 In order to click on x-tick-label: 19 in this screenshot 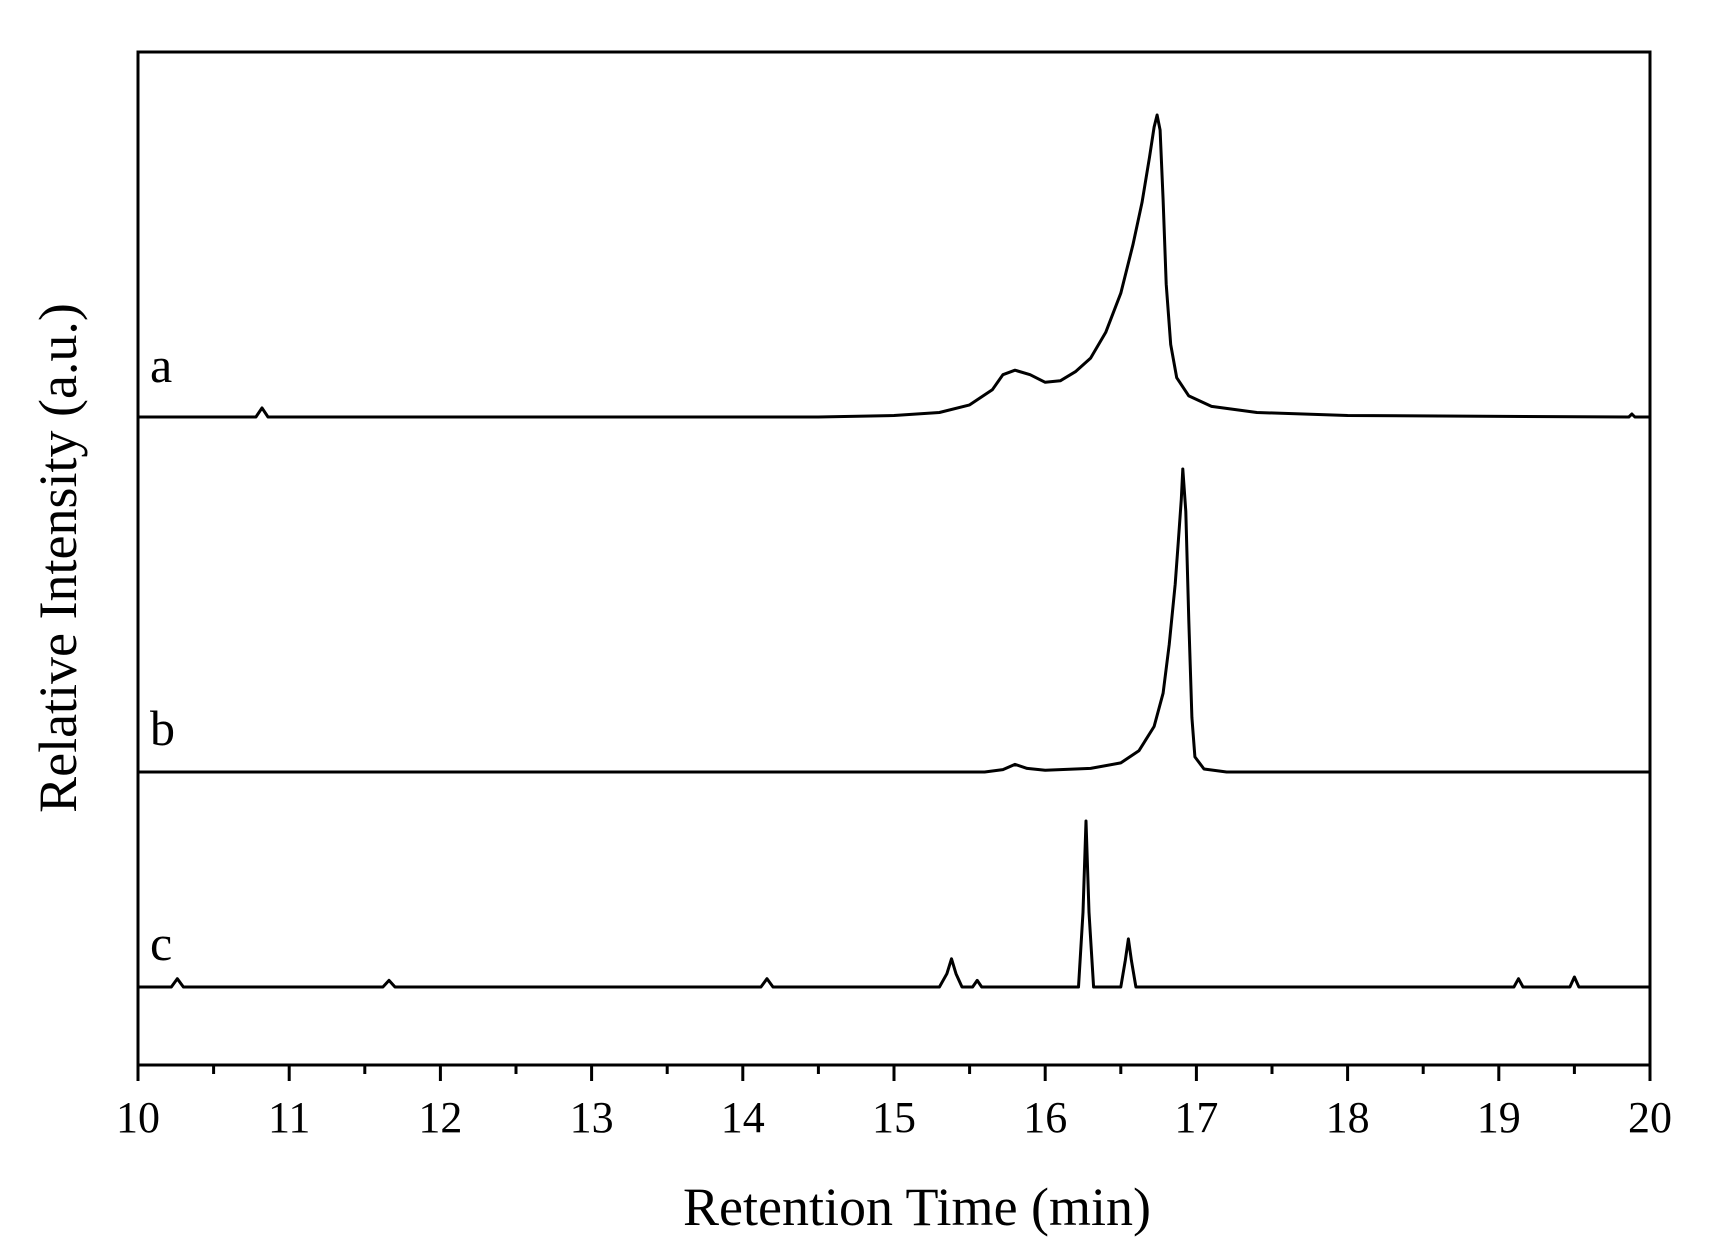, I will do `click(1499, 1117)`.